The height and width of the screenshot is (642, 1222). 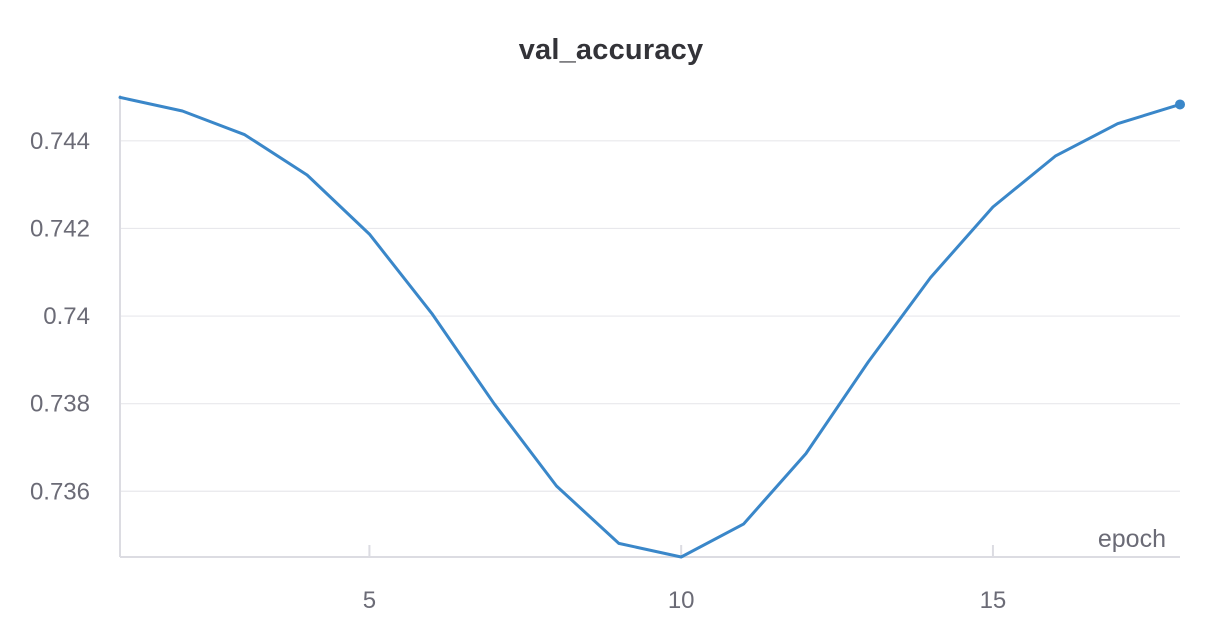 I want to click on y-tick-label: 0.738, so click(x=60, y=404).